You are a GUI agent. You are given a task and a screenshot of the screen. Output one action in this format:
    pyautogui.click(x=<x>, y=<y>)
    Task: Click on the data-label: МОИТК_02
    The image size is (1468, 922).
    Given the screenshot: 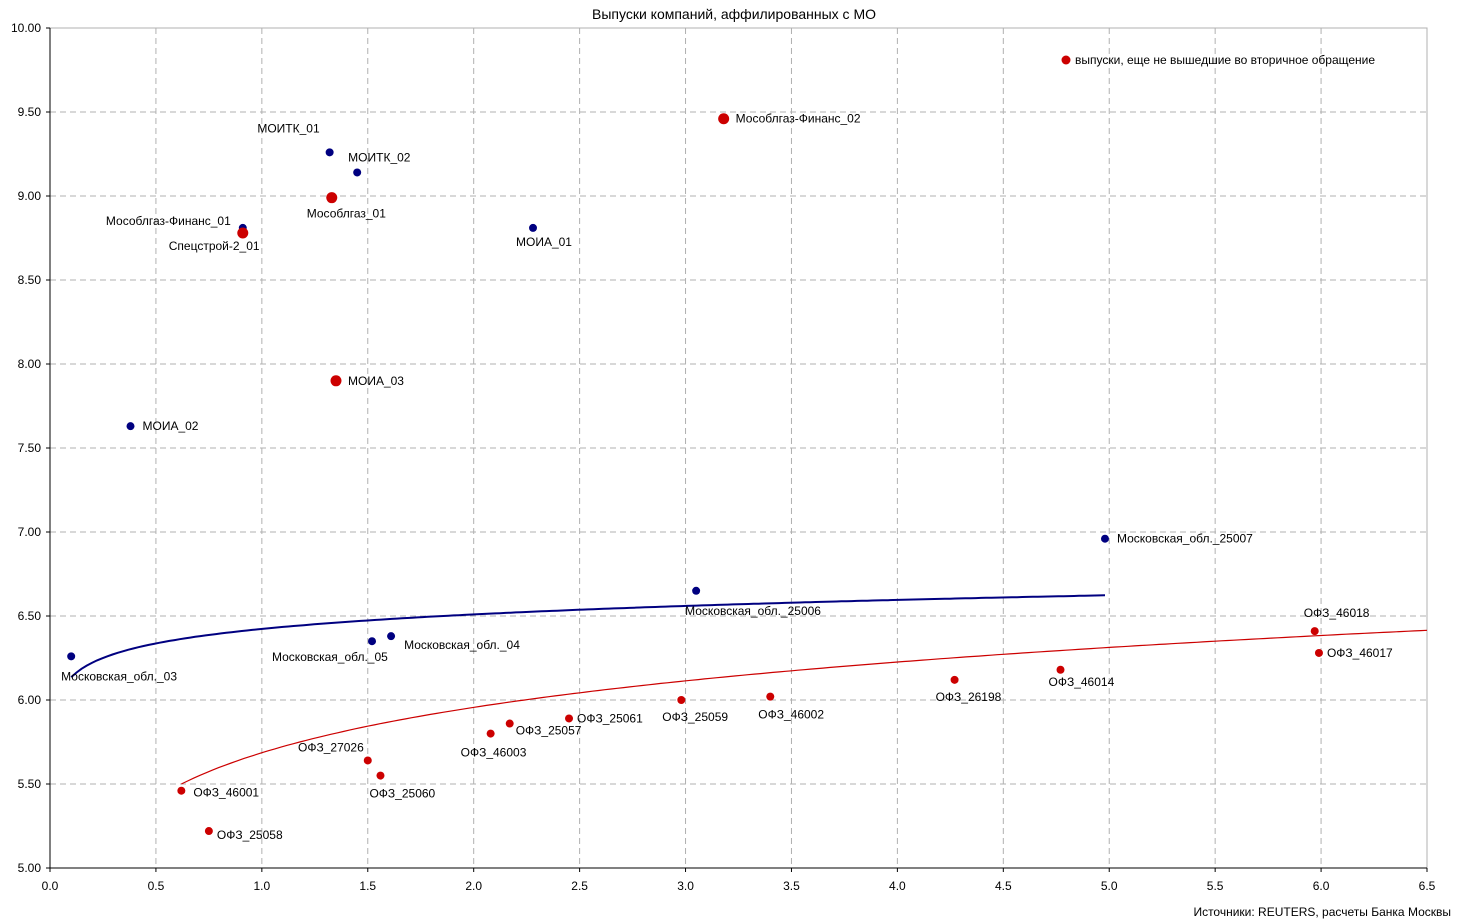 What is the action you would take?
    pyautogui.click(x=379, y=157)
    